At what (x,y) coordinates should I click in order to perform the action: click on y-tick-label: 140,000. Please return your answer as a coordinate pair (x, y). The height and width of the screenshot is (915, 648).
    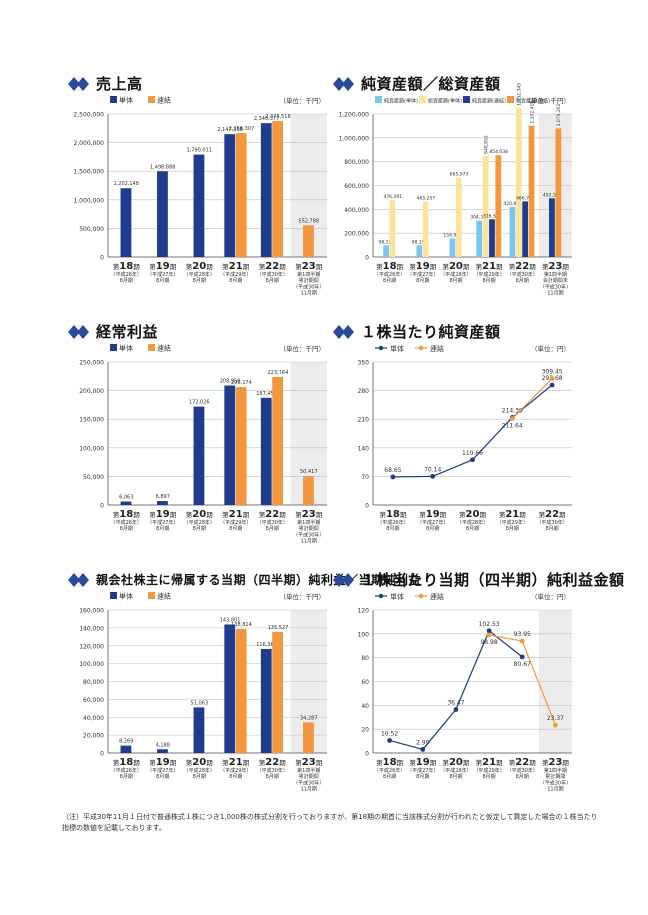
    Looking at the image, I should click on (91, 628).